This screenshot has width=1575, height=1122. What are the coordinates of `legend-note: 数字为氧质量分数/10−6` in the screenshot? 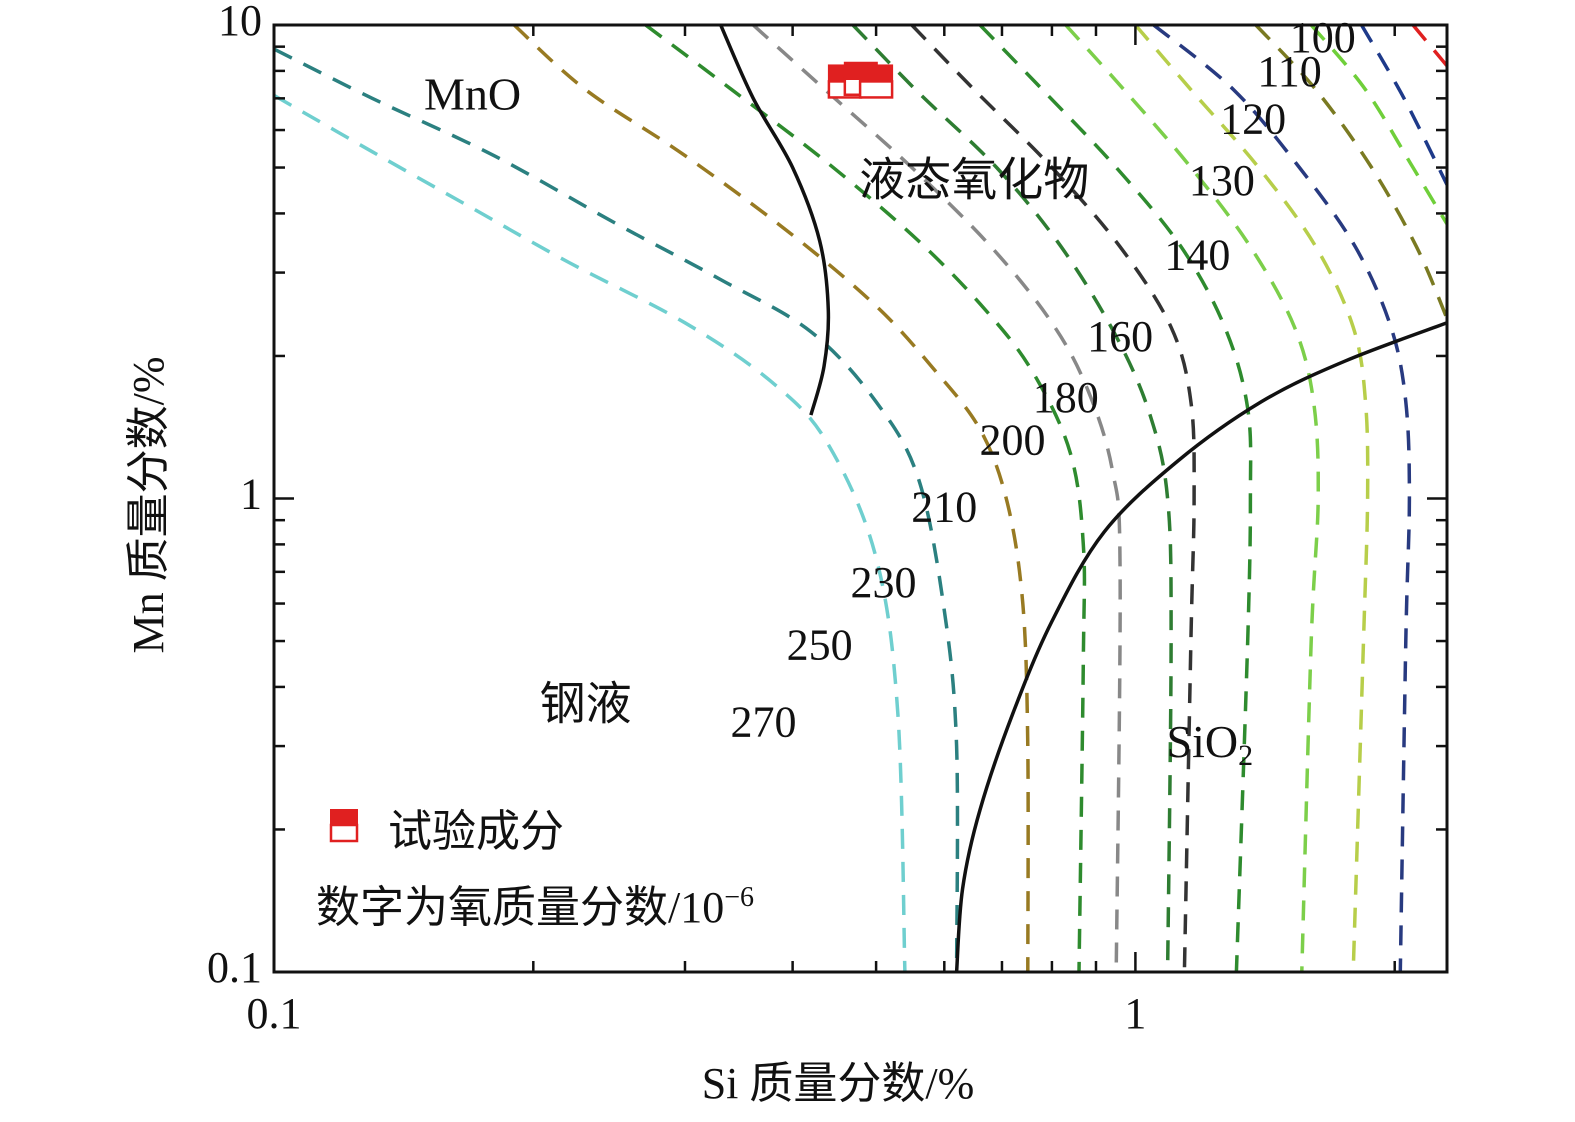 It's located at (535, 907).